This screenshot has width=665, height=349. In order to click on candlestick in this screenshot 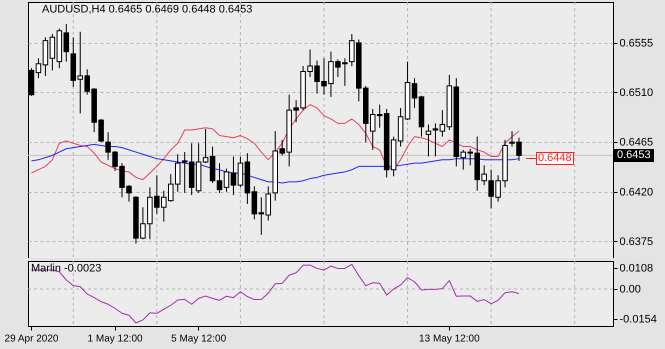, I will do `click(429, 140)`.